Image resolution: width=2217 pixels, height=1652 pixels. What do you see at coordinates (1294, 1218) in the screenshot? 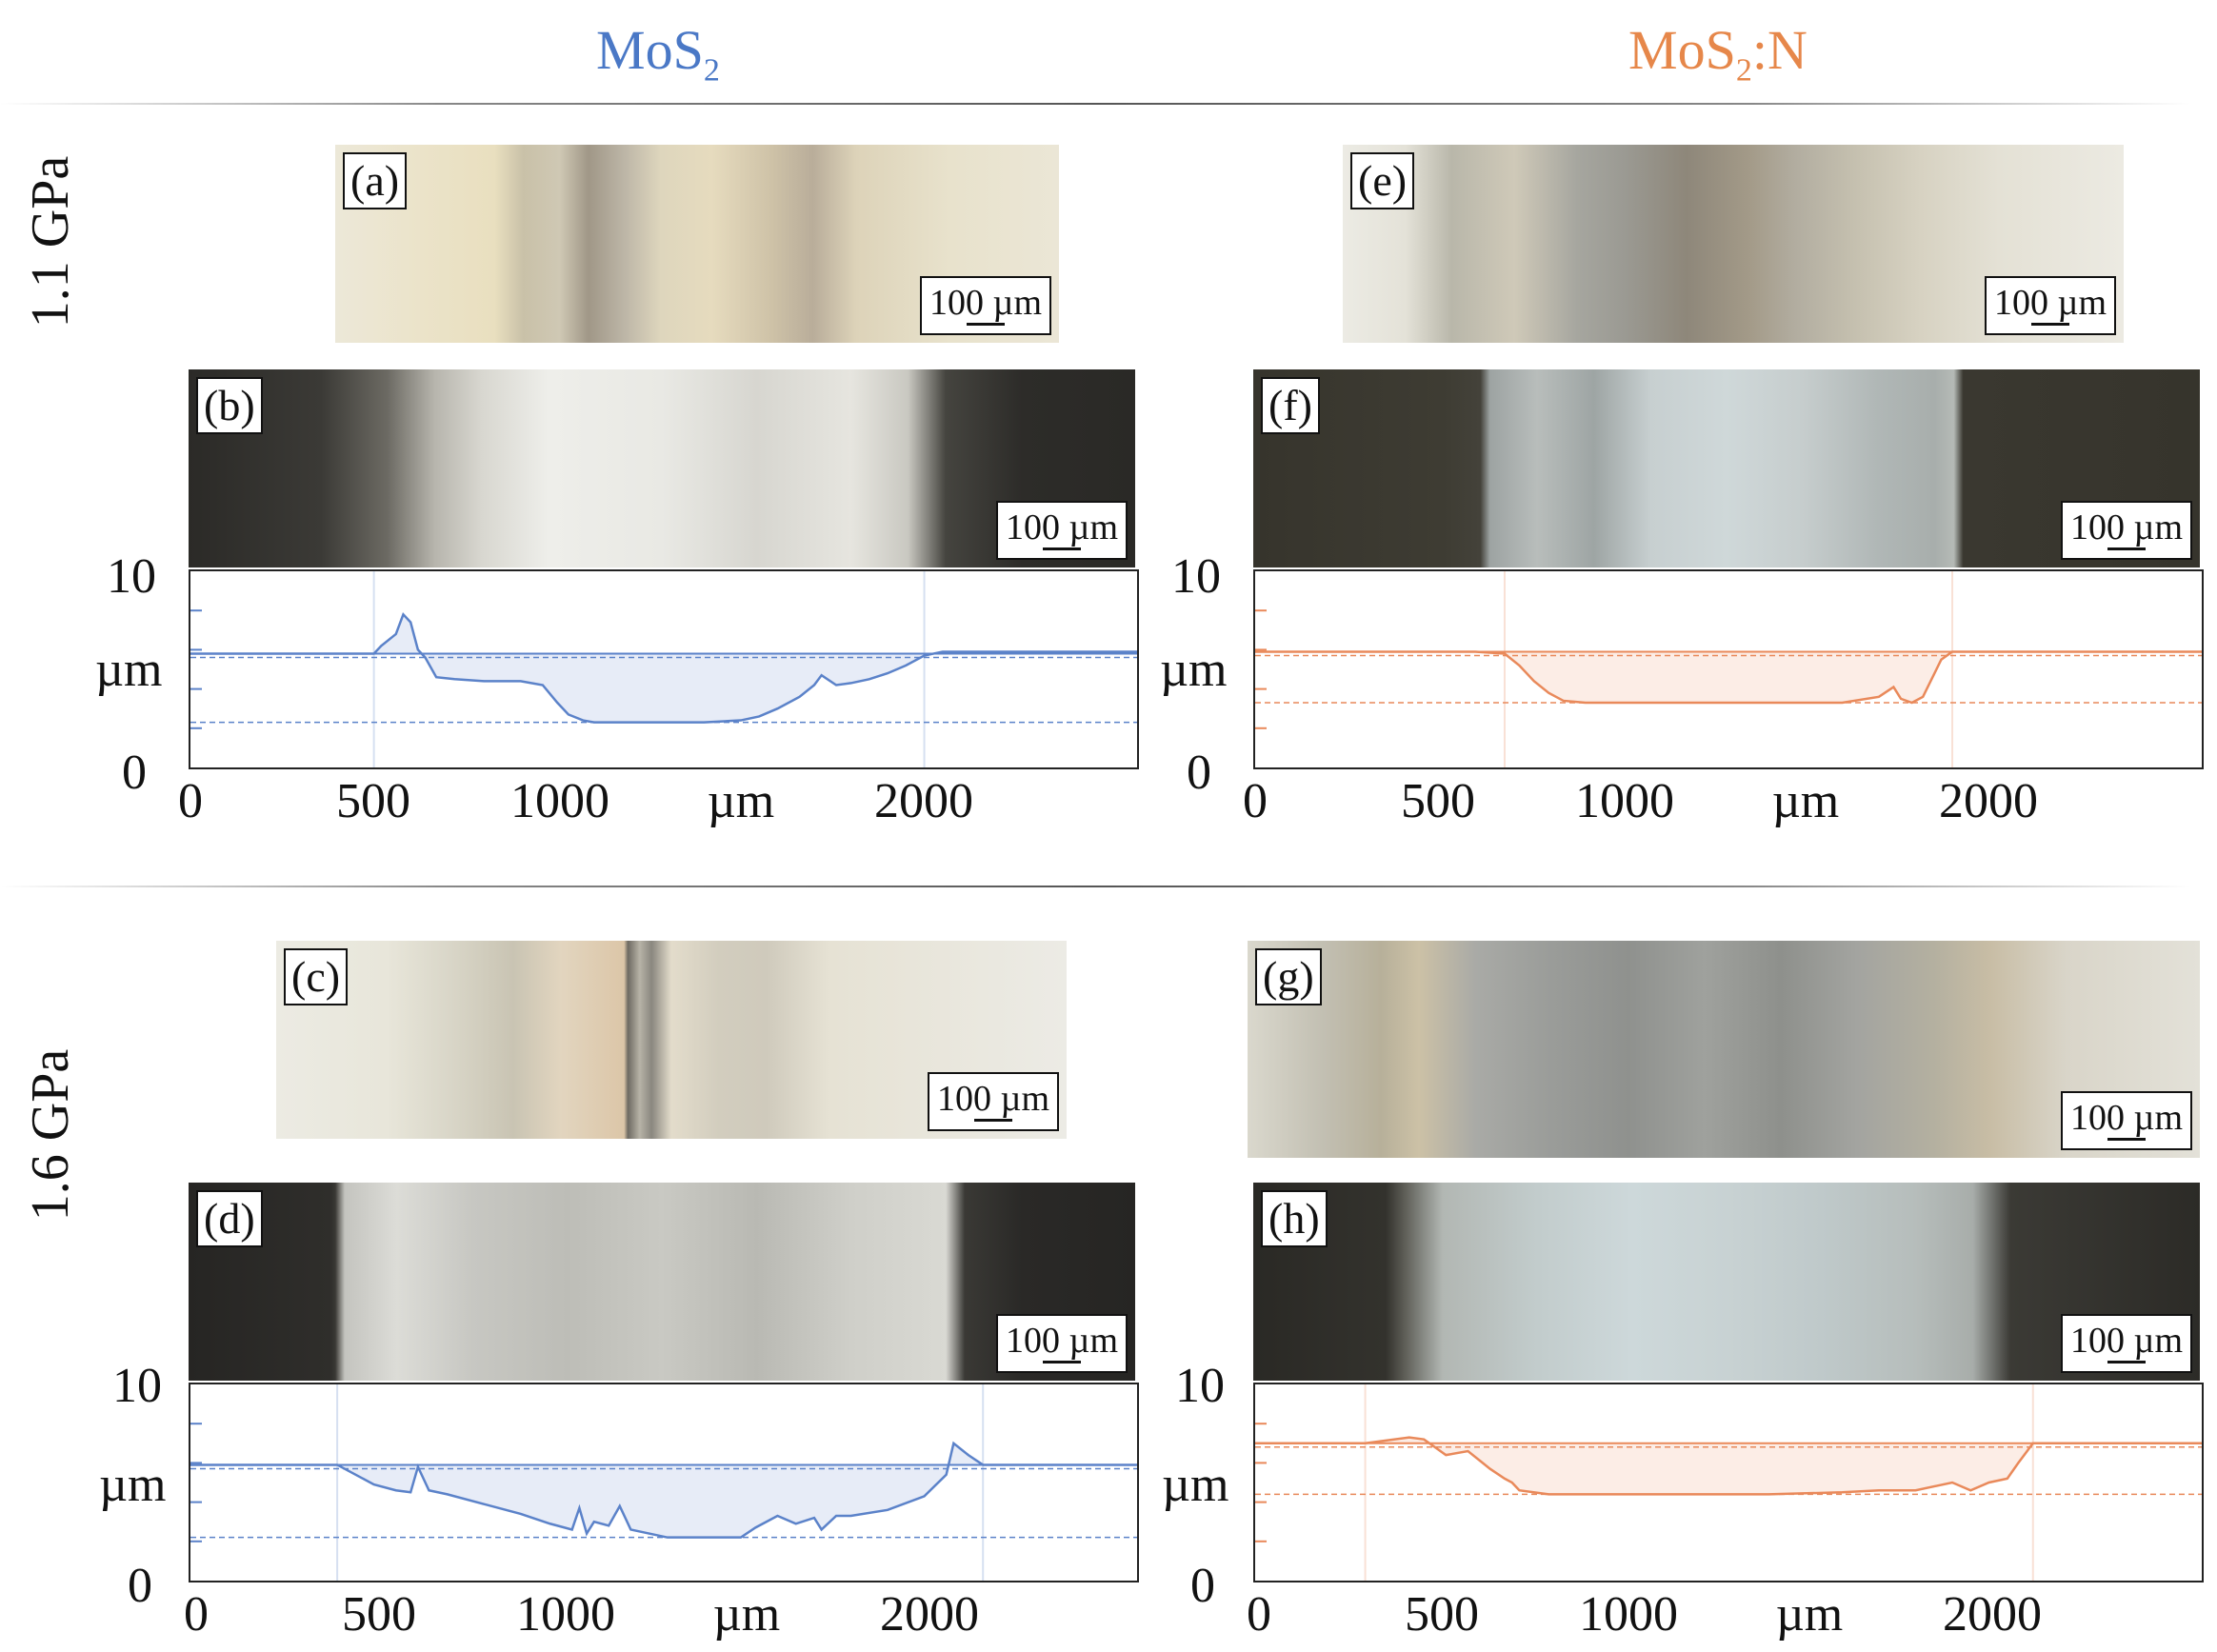
I see `panel-label: (h)` at bounding box center [1294, 1218].